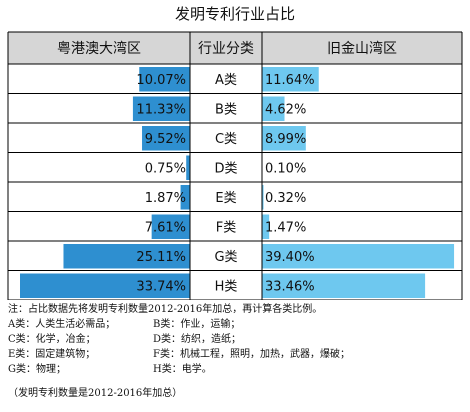 The height and width of the screenshot is (412, 470). What do you see at coordinates (226, 286) in the screenshot?
I see `category-label: H类` at bounding box center [226, 286].